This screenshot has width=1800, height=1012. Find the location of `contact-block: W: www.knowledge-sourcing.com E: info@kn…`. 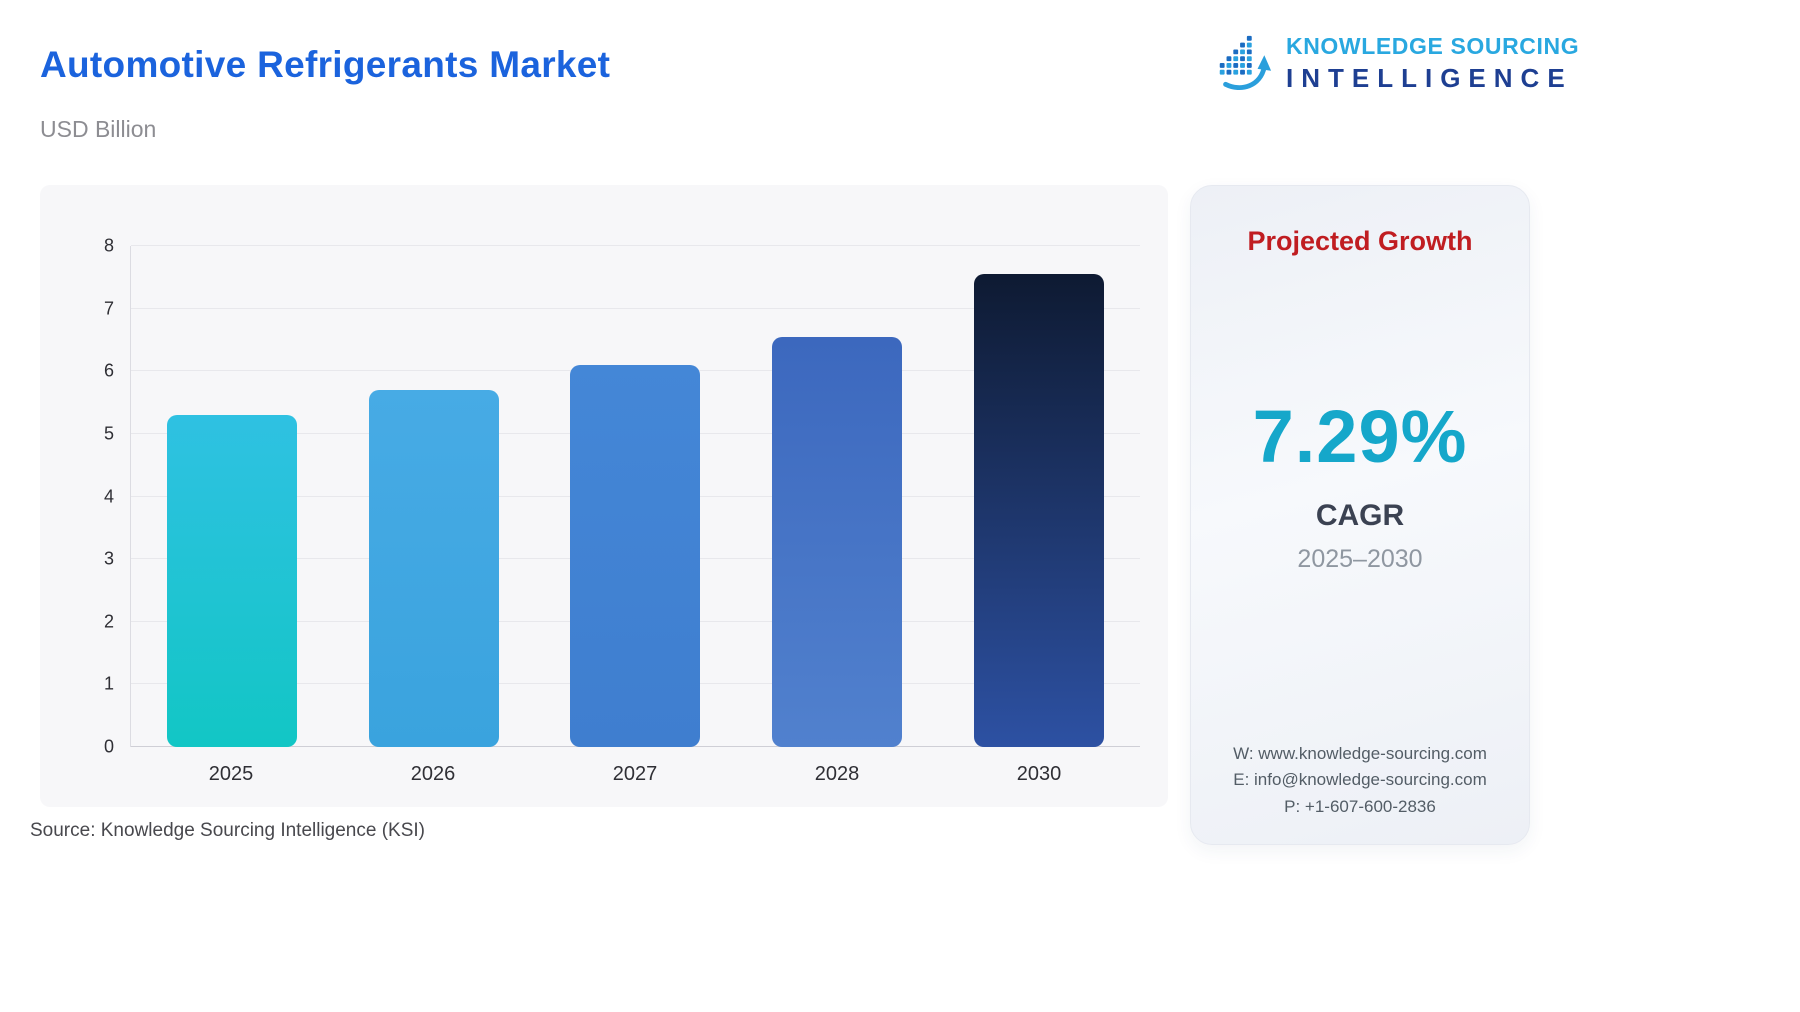

contact-block: W: www.knowledge-sourcing.com E: info@kn… is located at coordinates (1360, 780).